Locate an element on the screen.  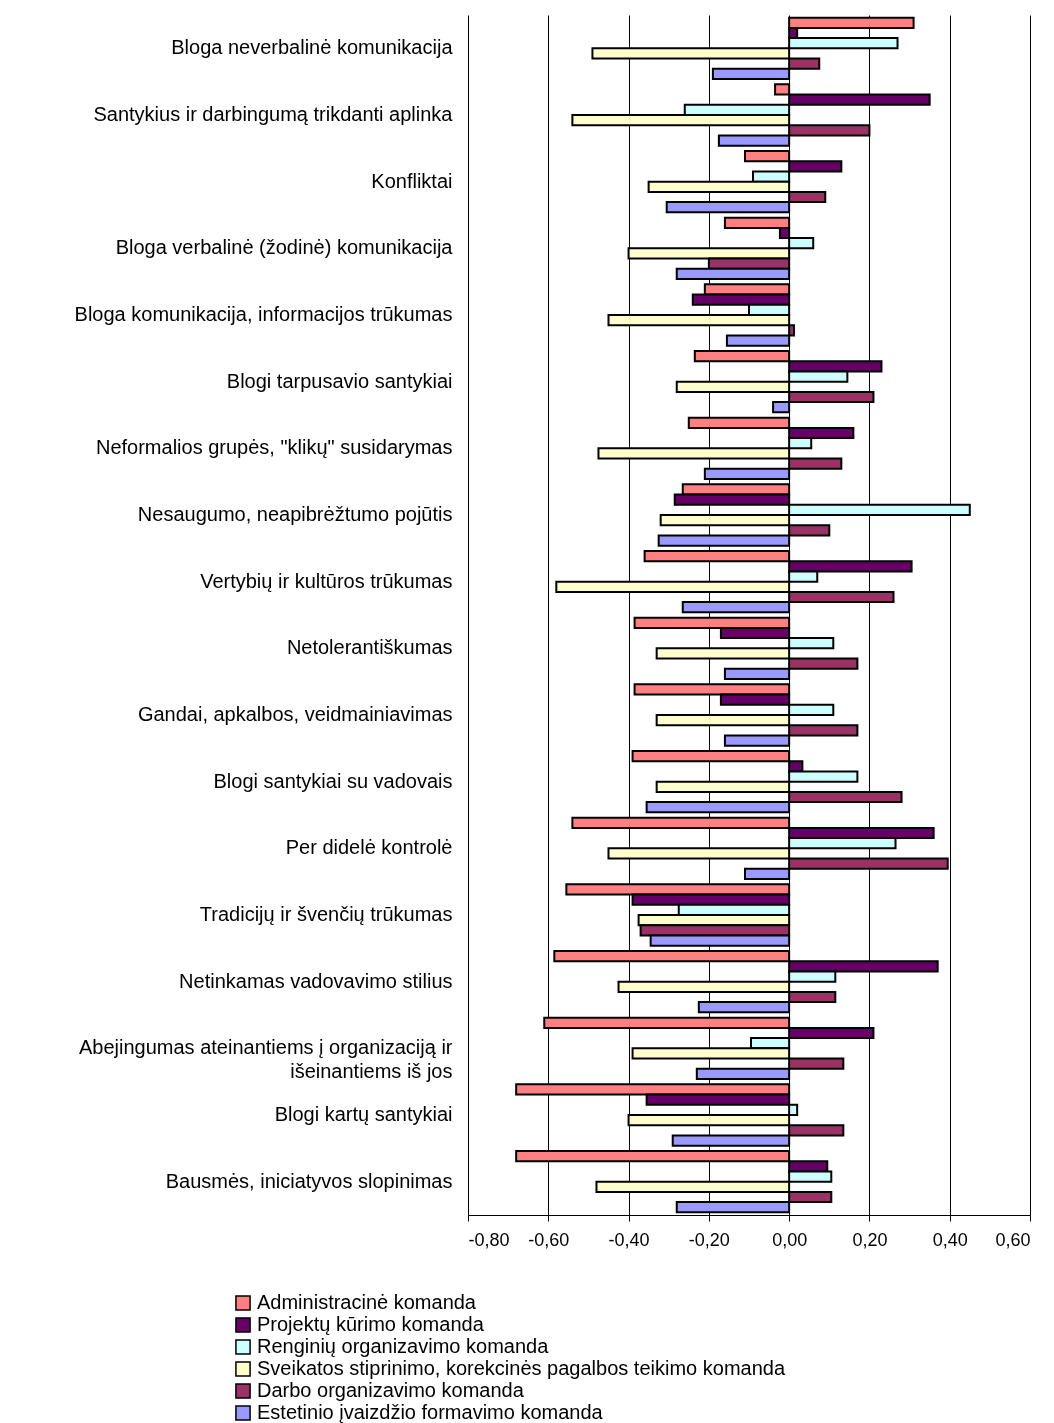
y-tick-label: Nesaugumo, neapibrėžtumo pojūtis is located at coordinates (295, 514).